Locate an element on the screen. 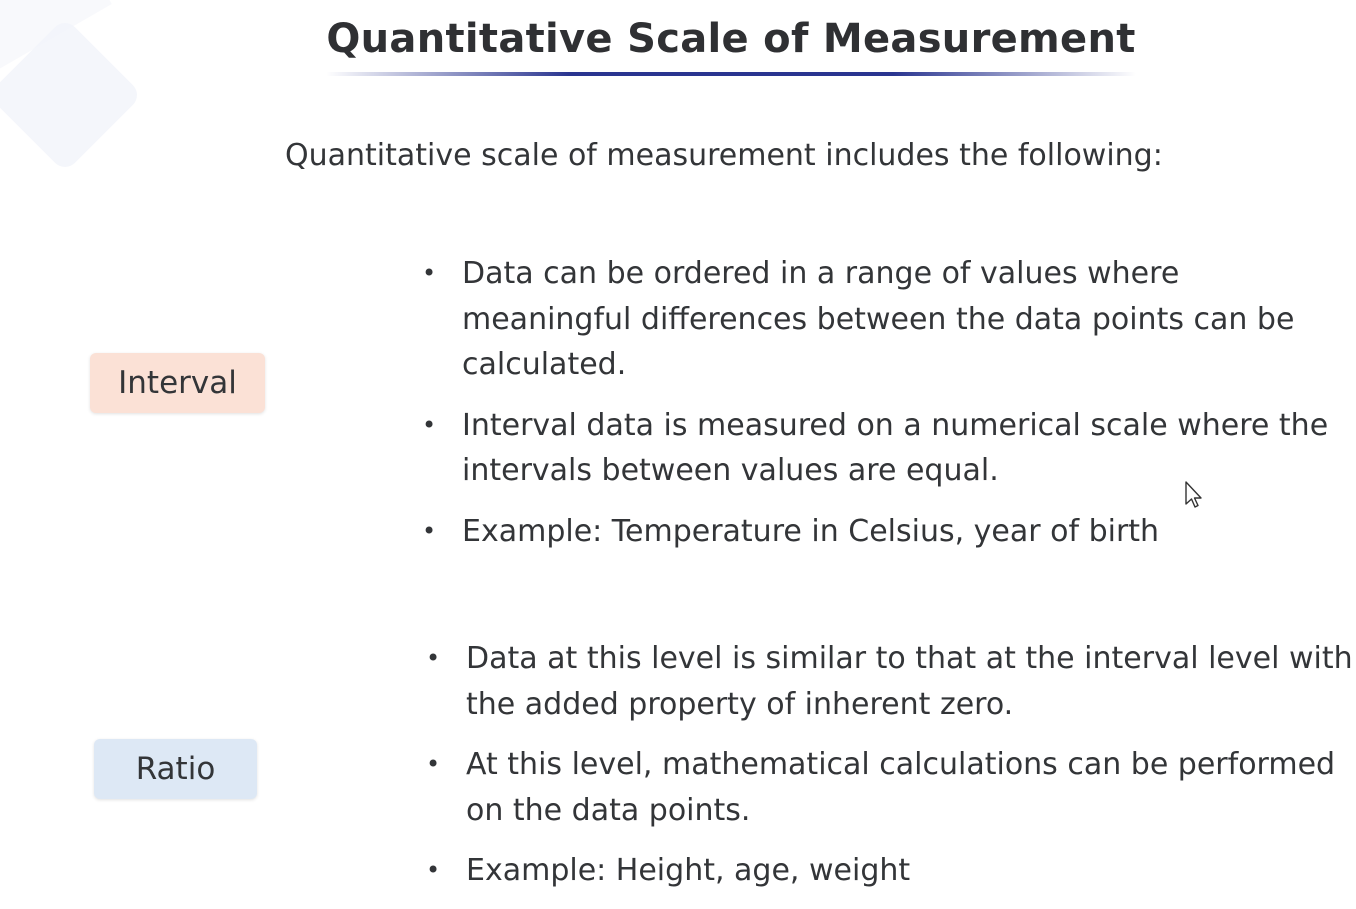 Image resolution: width=1356 pixels, height=909 pixels. list-item: • Example: Height, age, weight is located at coordinates (890, 871).